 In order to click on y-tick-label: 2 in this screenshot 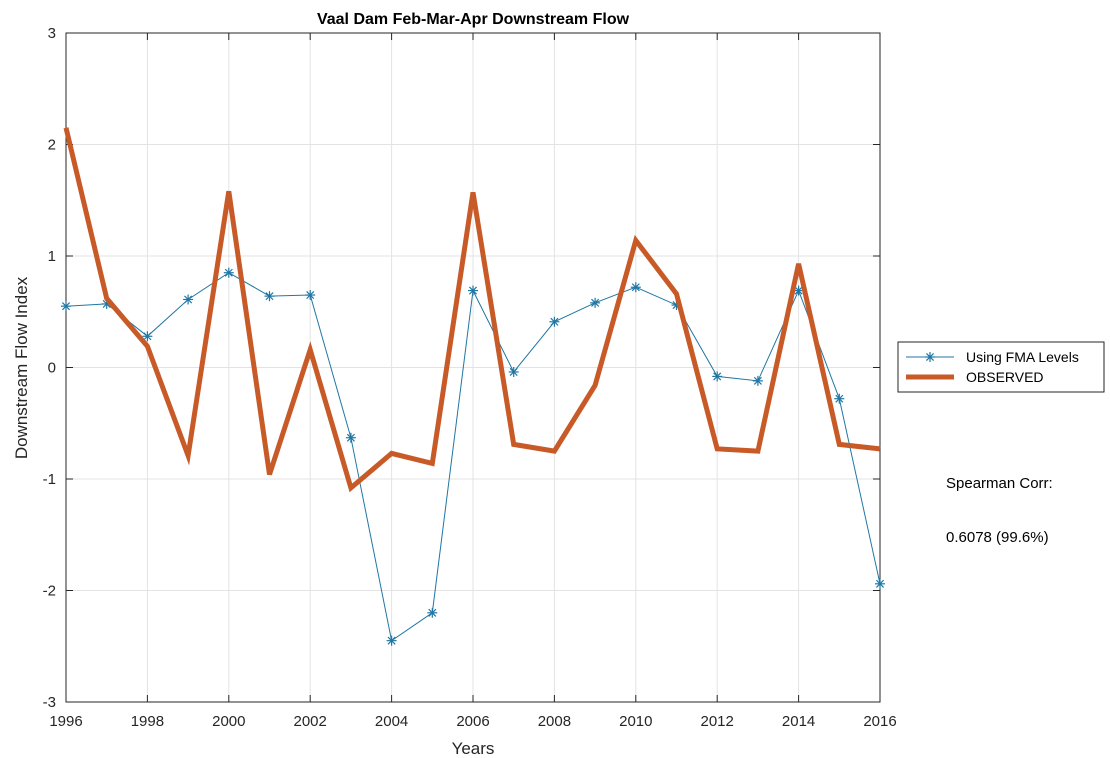, I will do `click(52, 145)`.